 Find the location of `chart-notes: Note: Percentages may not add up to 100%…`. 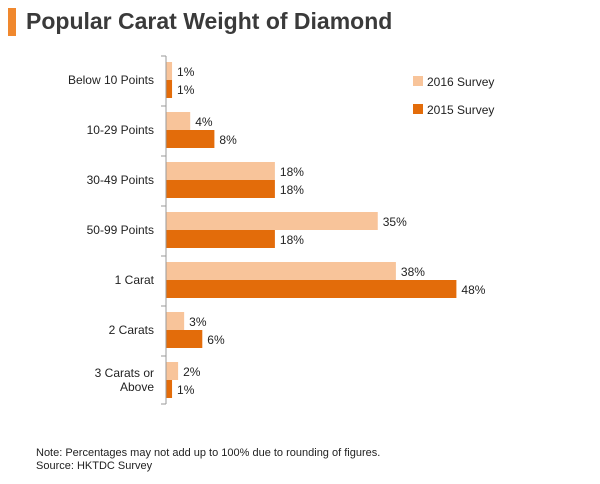

chart-notes: Note: Percentages may not add up to 100%… is located at coordinates (208, 460).